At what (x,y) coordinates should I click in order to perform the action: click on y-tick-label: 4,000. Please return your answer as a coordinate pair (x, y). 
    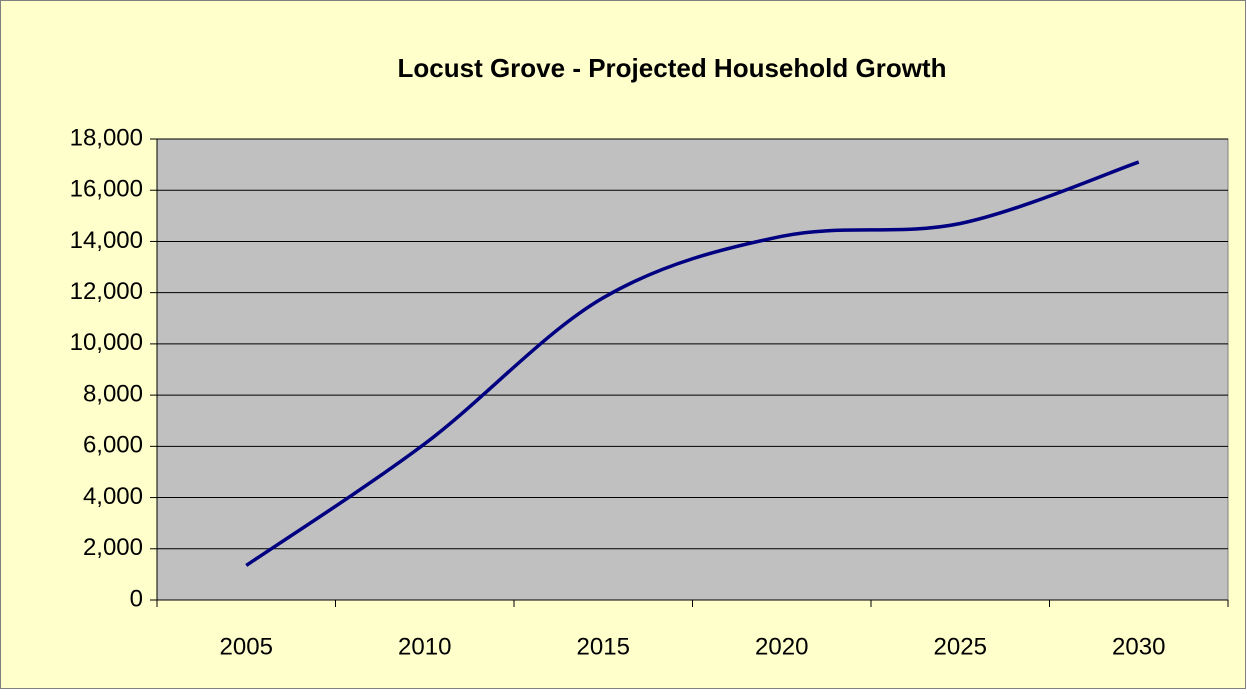
    Looking at the image, I should click on (113, 496).